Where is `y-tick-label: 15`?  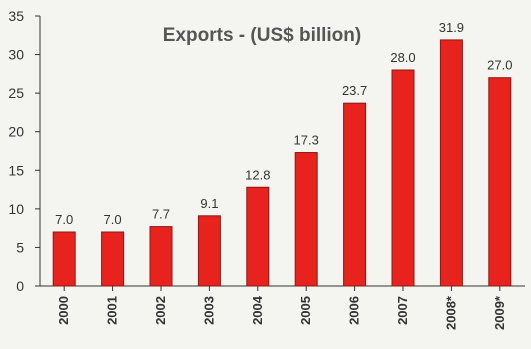
y-tick-label: 15 is located at coordinates (16, 170).